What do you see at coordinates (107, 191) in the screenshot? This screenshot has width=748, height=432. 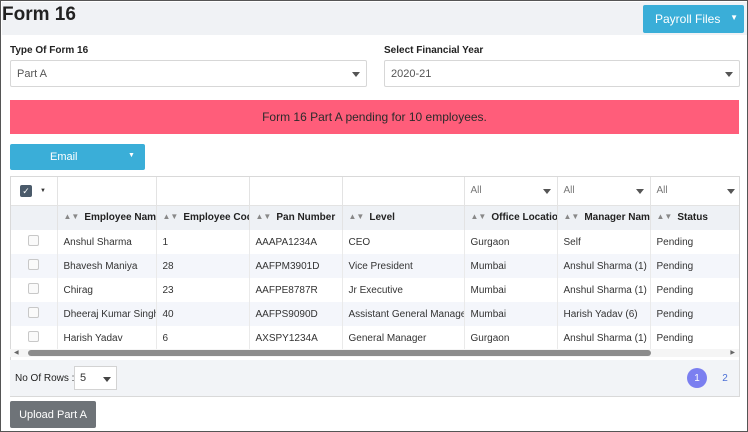 I see `filter-employee-name` at bounding box center [107, 191].